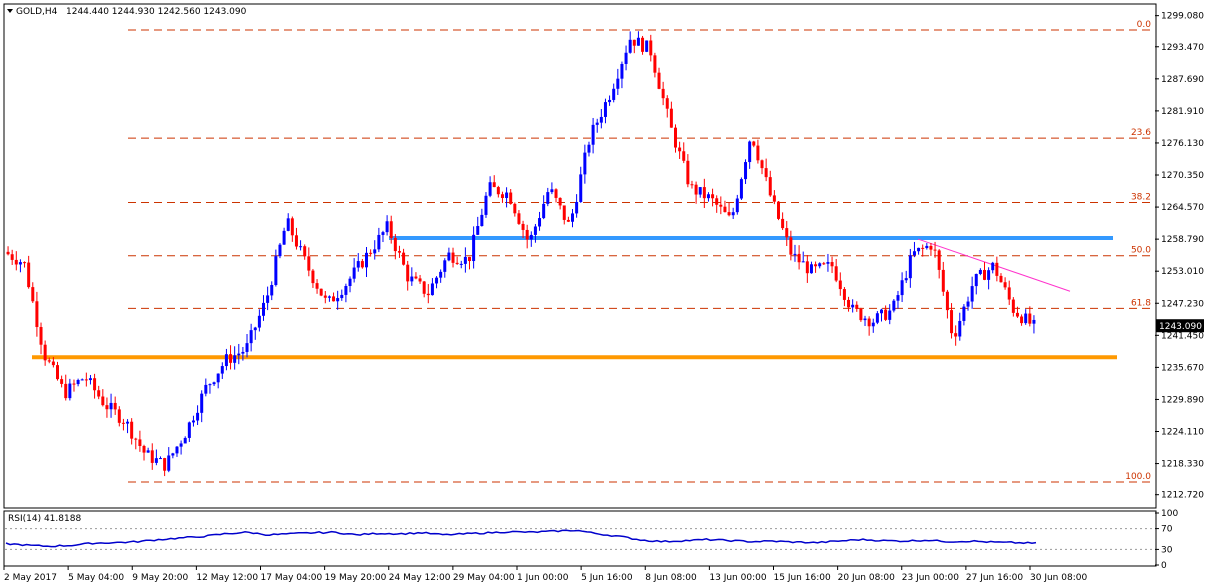 Image resolution: width=1205 pixels, height=585 pixels. Describe the element at coordinates (1182, 48) in the screenshot. I see `price-tick-label: 1293.470` at that location.